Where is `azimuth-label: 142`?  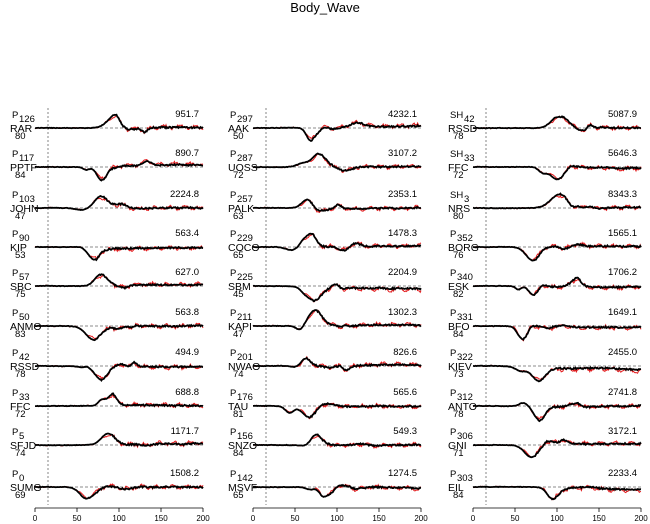
azimuth-label: 142 is located at coordinates (245, 478).